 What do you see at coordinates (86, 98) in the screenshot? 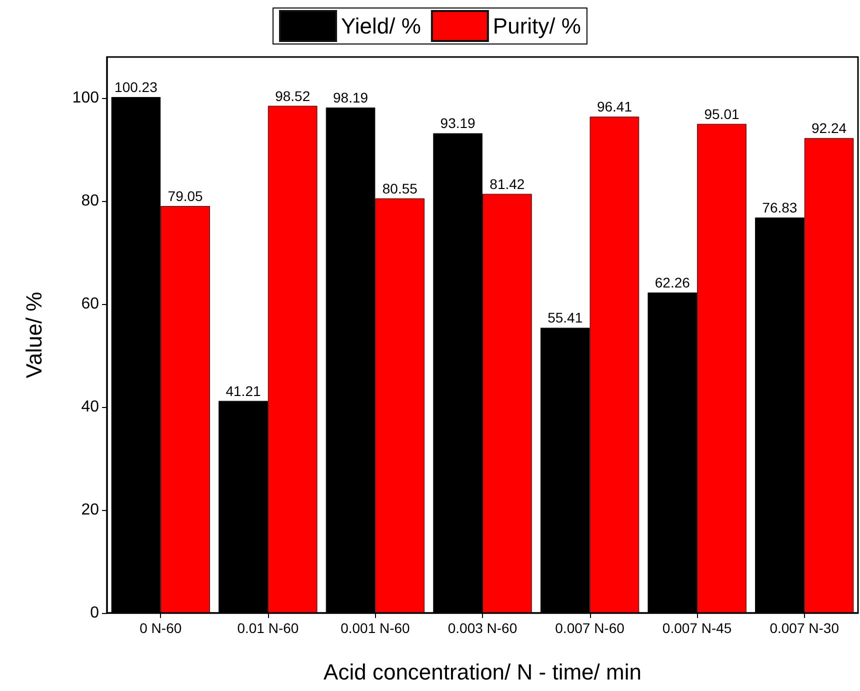
I see `y-tick-label: 100` at bounding box center [86, 98].